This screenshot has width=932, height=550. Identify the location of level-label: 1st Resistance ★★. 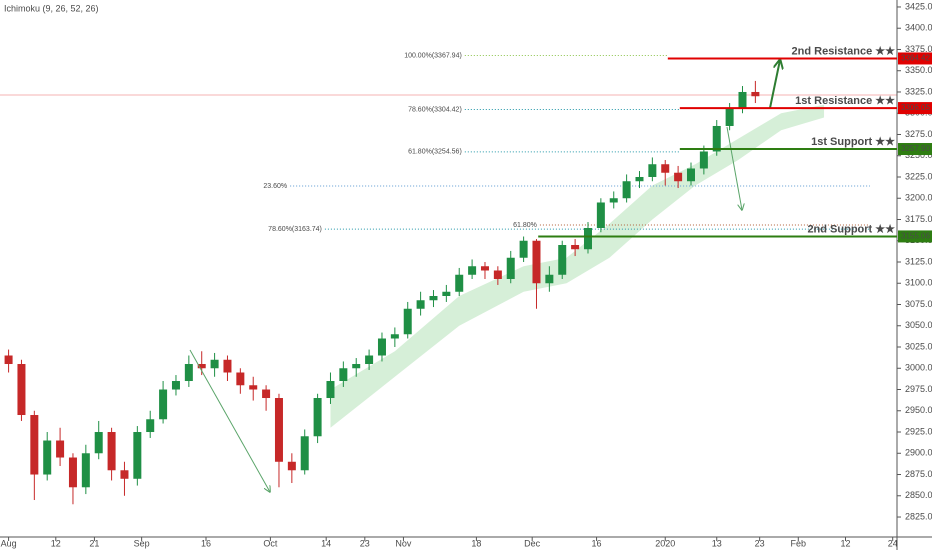
(845, 101).